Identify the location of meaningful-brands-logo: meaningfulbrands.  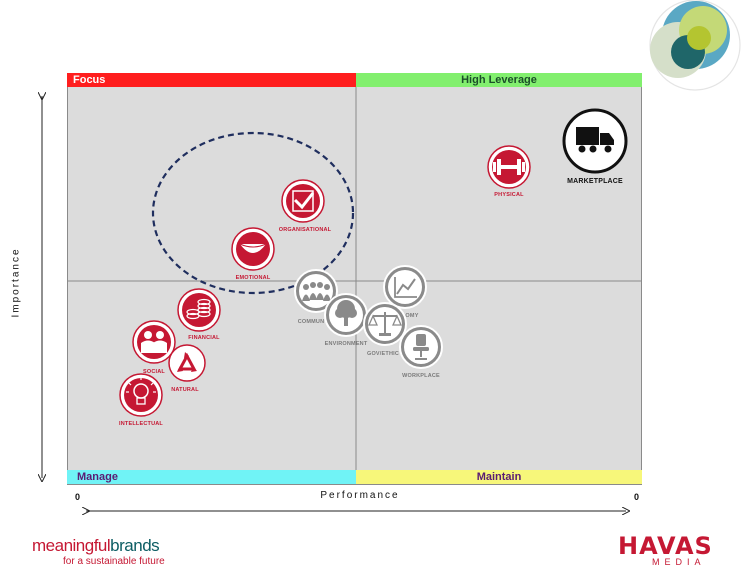
(96, 546).